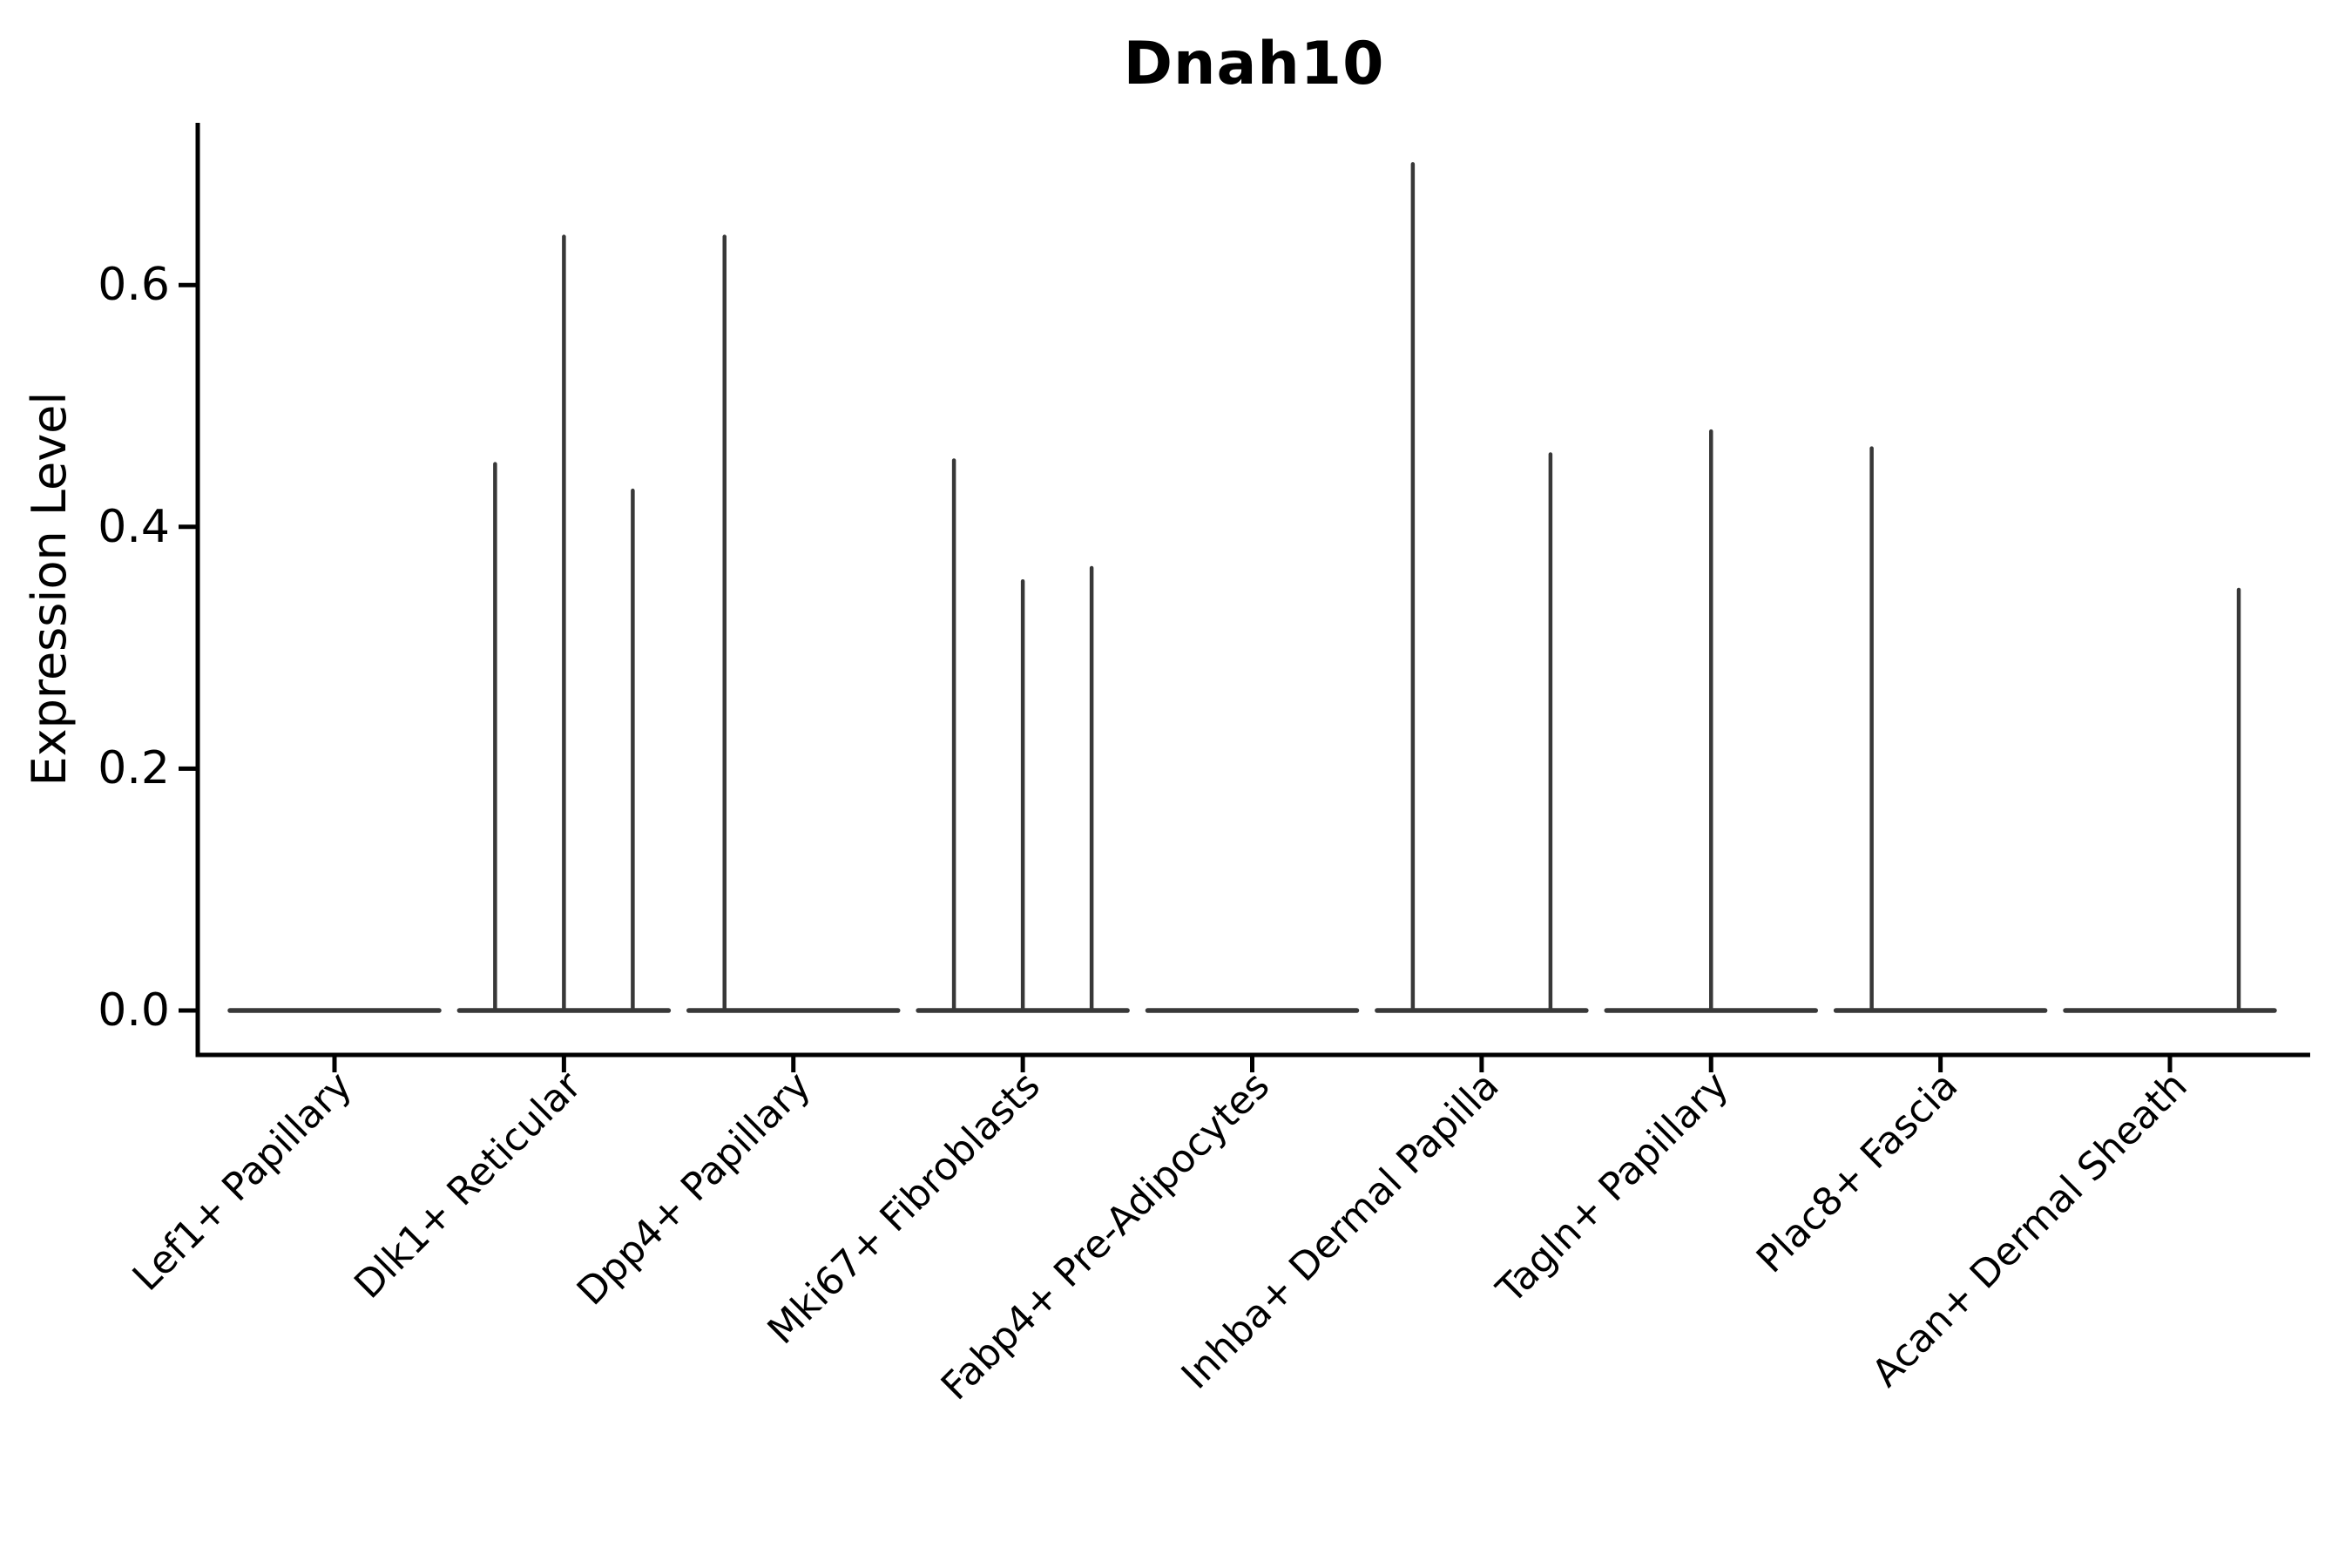 The height and width of the screenshot is (1568, 2352). I want to click on y-tick-label: 0.2, so click(134, 768).